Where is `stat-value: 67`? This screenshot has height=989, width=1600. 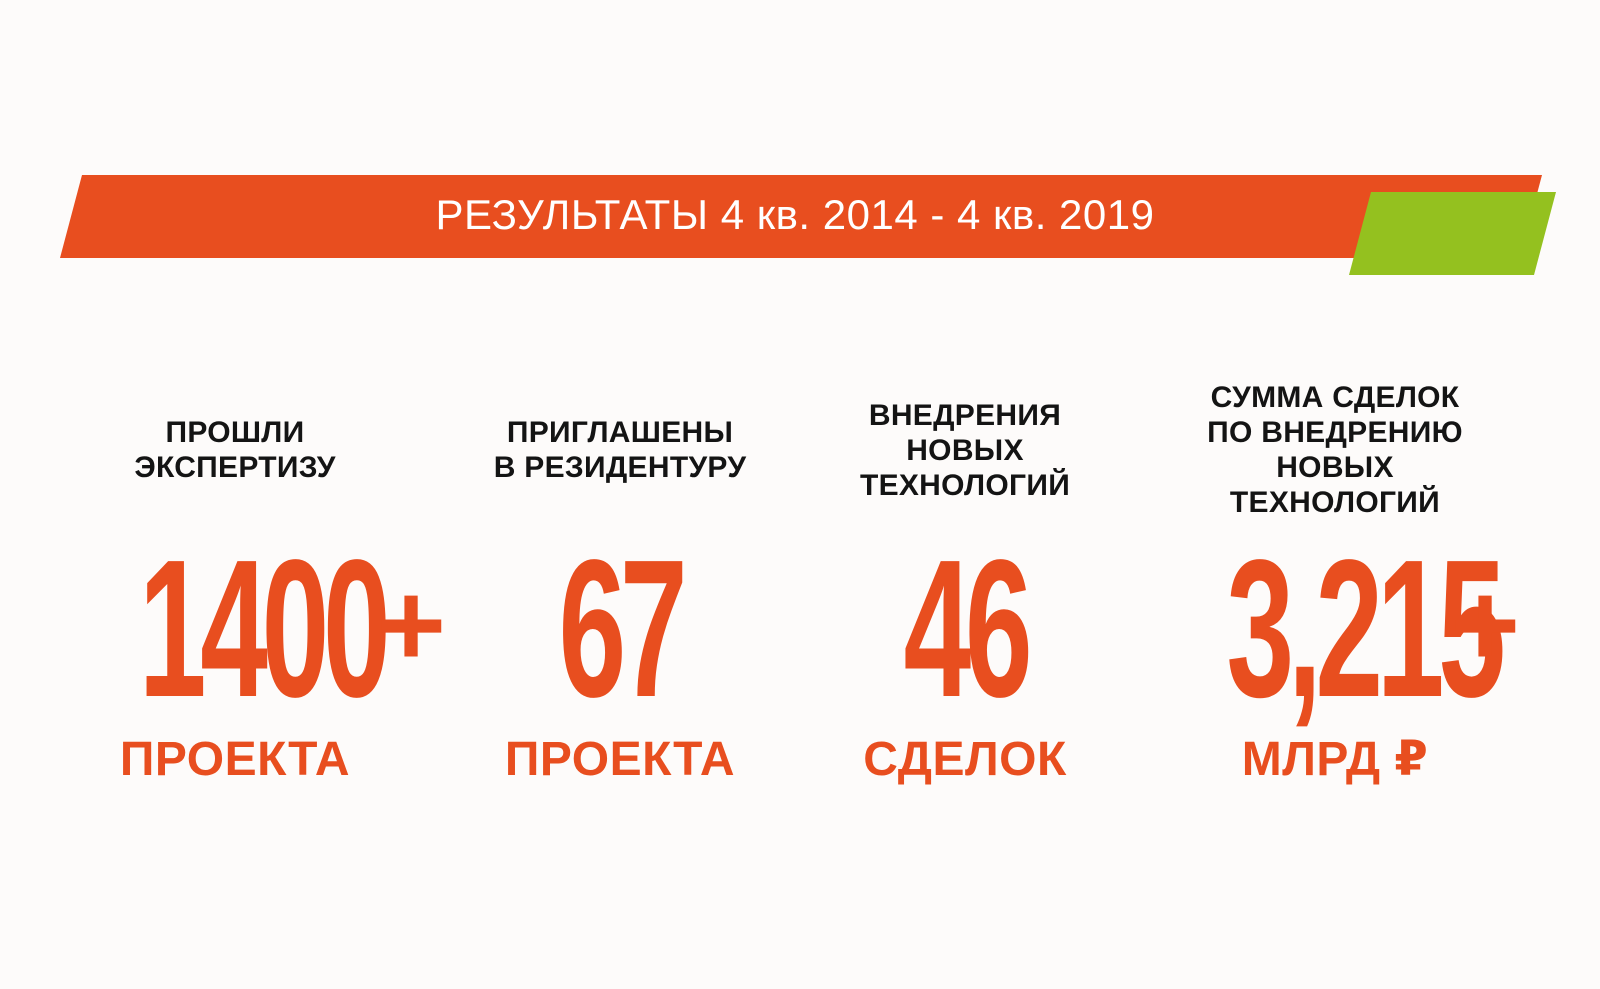 stat-value: 67 is located at coordinates (623, 628).